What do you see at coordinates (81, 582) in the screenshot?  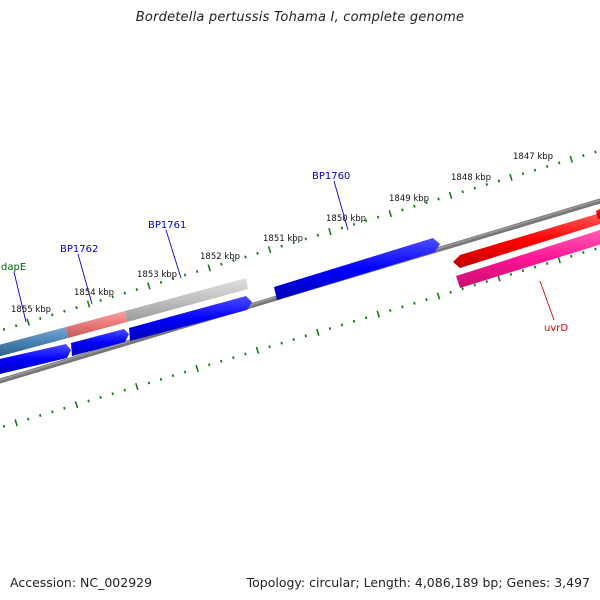 I see `accession-label: Accession: NC_002929` at bounding box center [81, 582].